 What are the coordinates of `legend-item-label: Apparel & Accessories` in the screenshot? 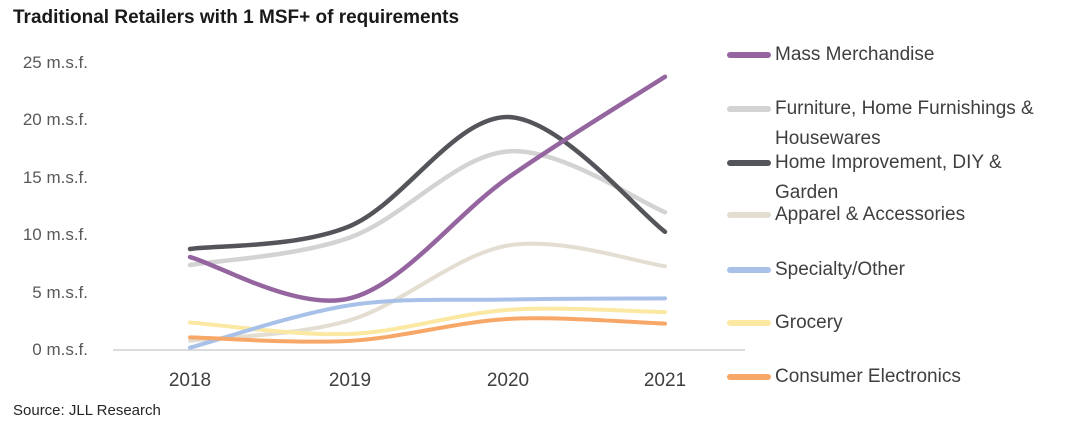 It's located at (870, 214).